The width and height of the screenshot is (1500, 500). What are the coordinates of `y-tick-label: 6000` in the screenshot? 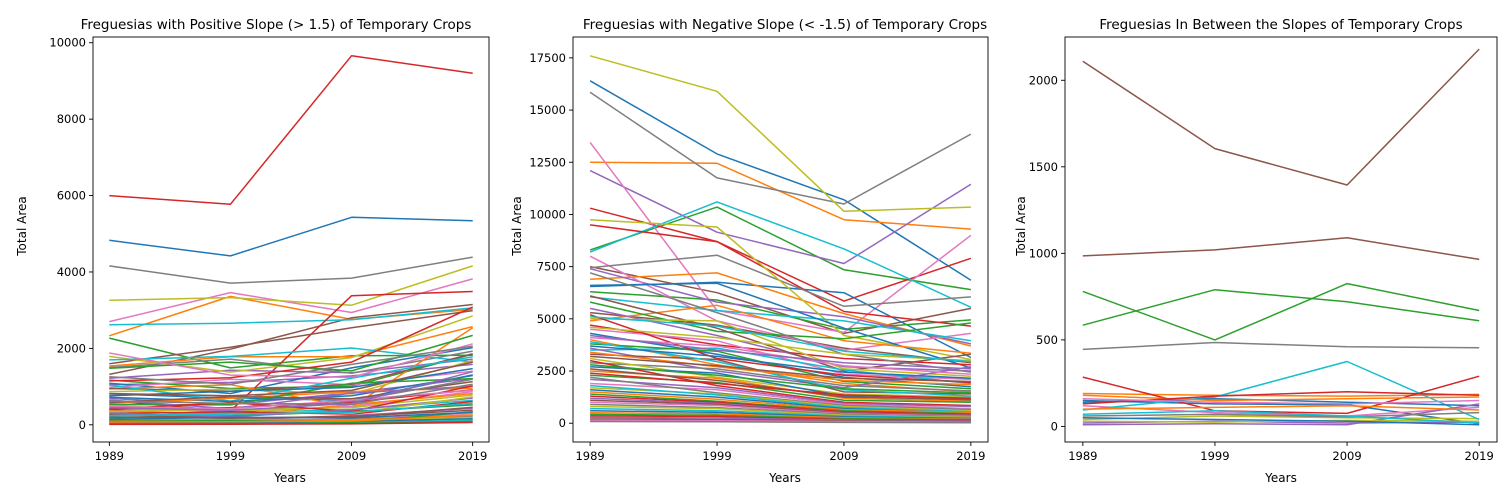 It's located at (71, 196).